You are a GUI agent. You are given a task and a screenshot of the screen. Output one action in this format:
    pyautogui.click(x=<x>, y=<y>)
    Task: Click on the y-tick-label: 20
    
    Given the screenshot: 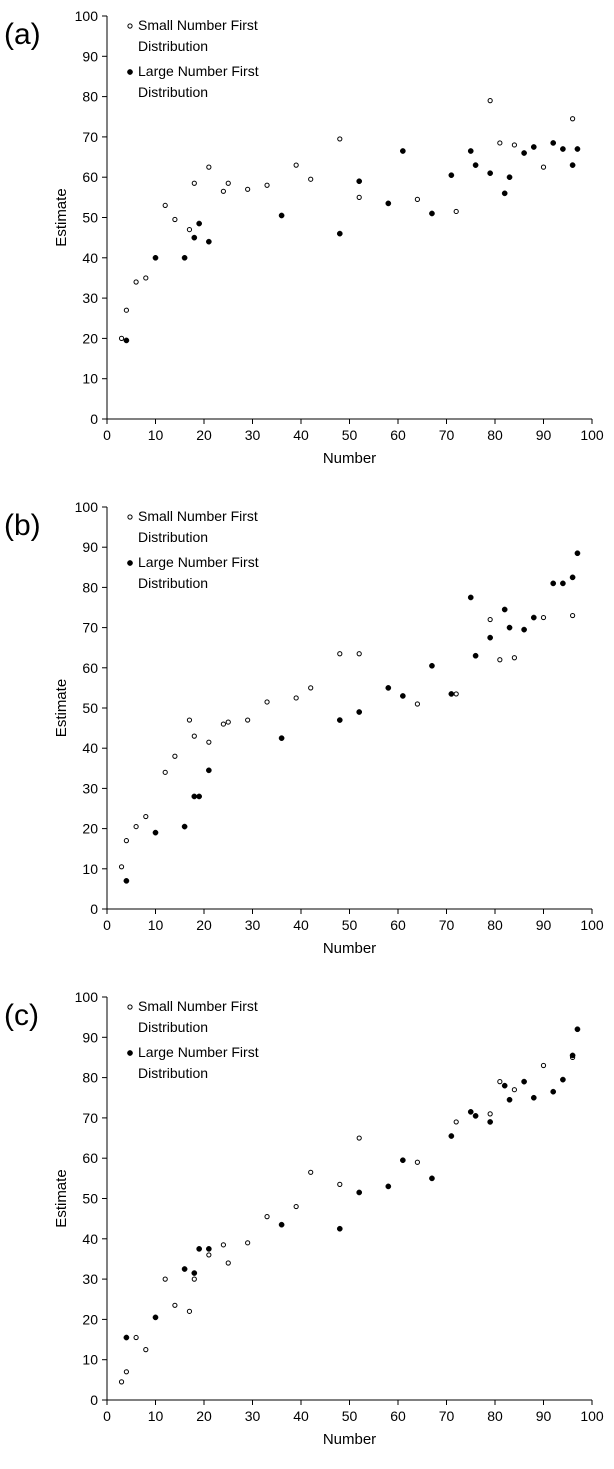 What is the action you would take?
    pyautogui.click(x=90, y=829)
    